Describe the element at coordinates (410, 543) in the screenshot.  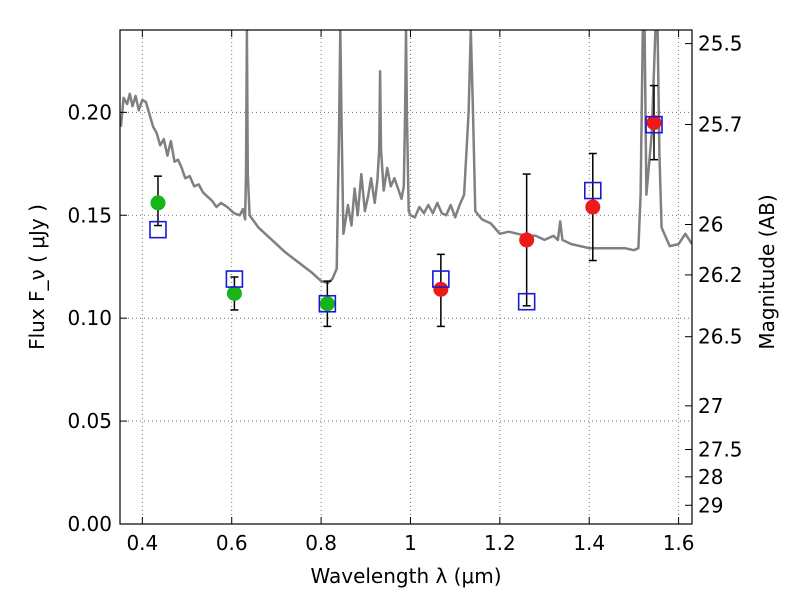
I see `x-tick-label: 1` at that location.